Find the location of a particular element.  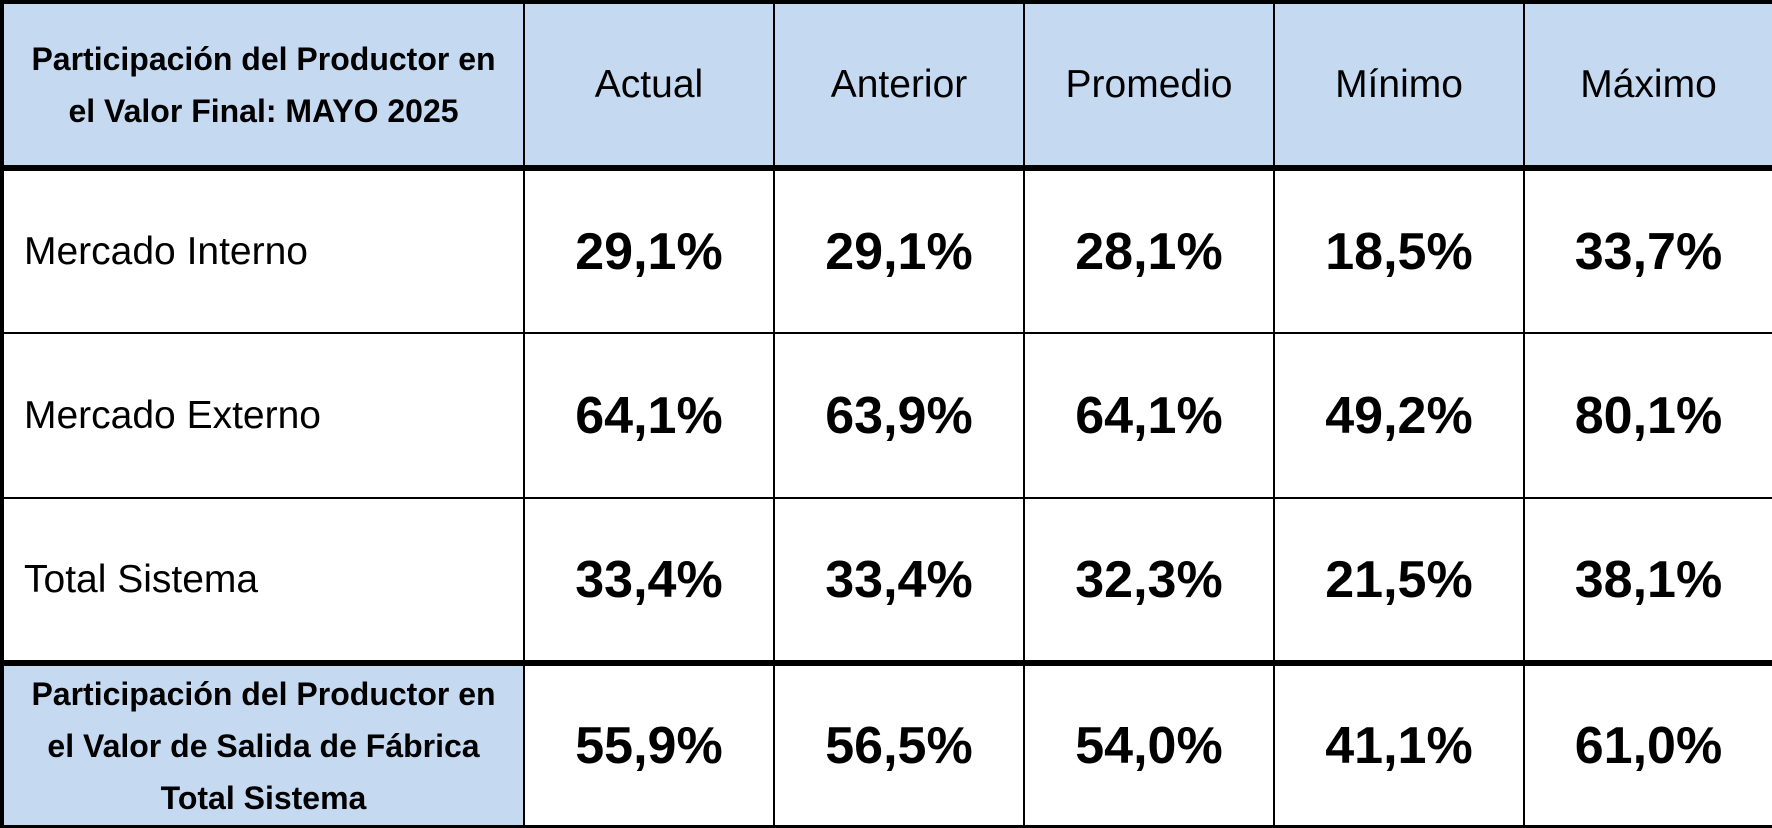

value-cell: 21,5% is located at coordinates (1399, 580).